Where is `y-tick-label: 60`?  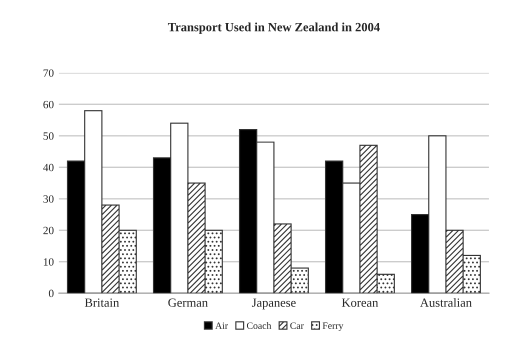 y-tick-label: 60 is located at coordinates (48, 104).